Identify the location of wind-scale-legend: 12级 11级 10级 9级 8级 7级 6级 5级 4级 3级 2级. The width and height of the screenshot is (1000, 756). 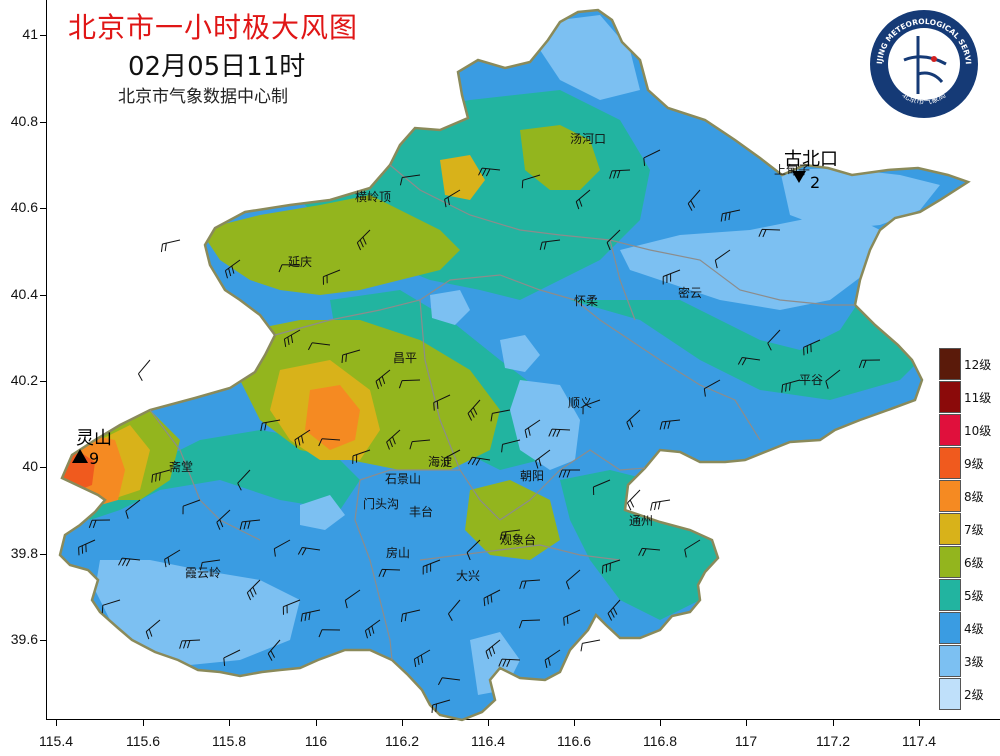
(967, 530).